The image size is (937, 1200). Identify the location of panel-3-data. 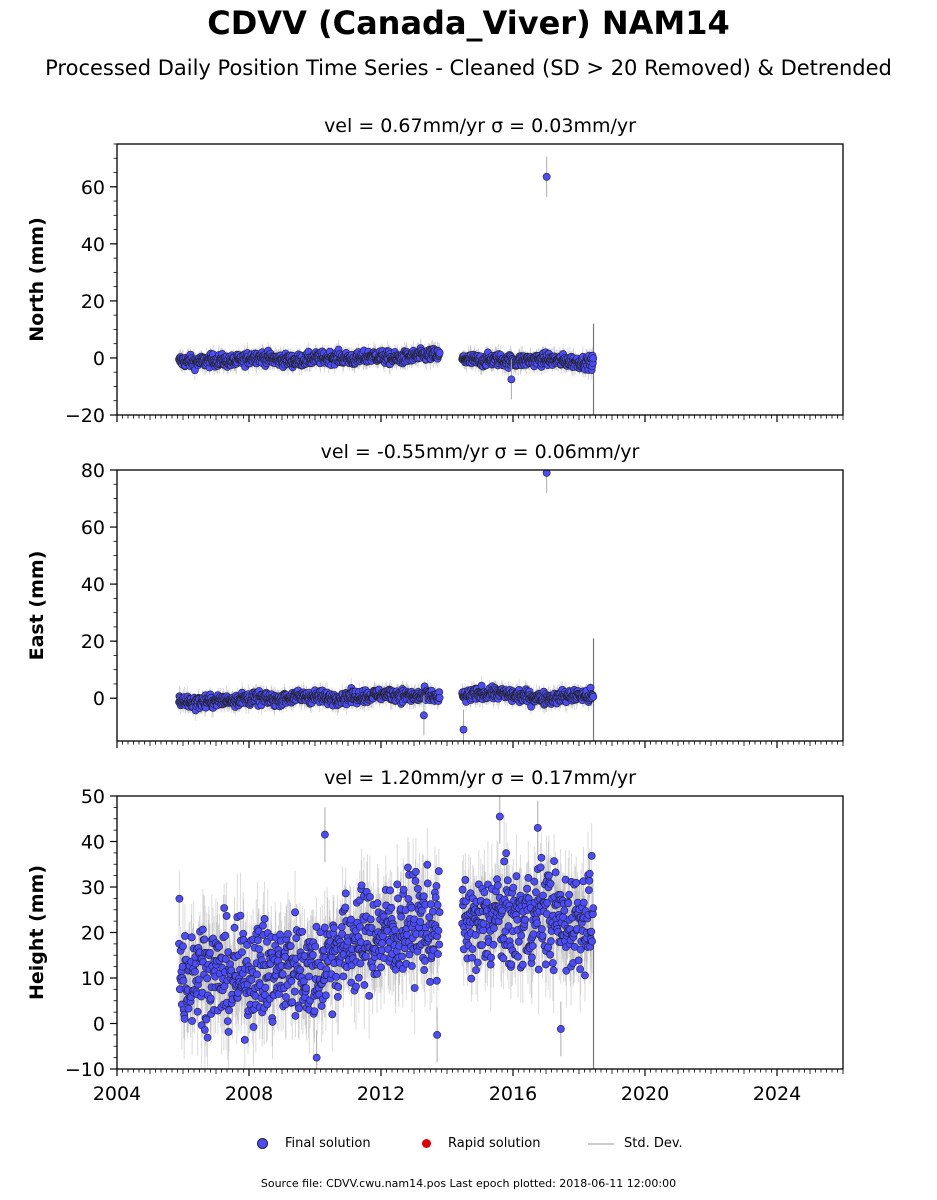
(386, 932).